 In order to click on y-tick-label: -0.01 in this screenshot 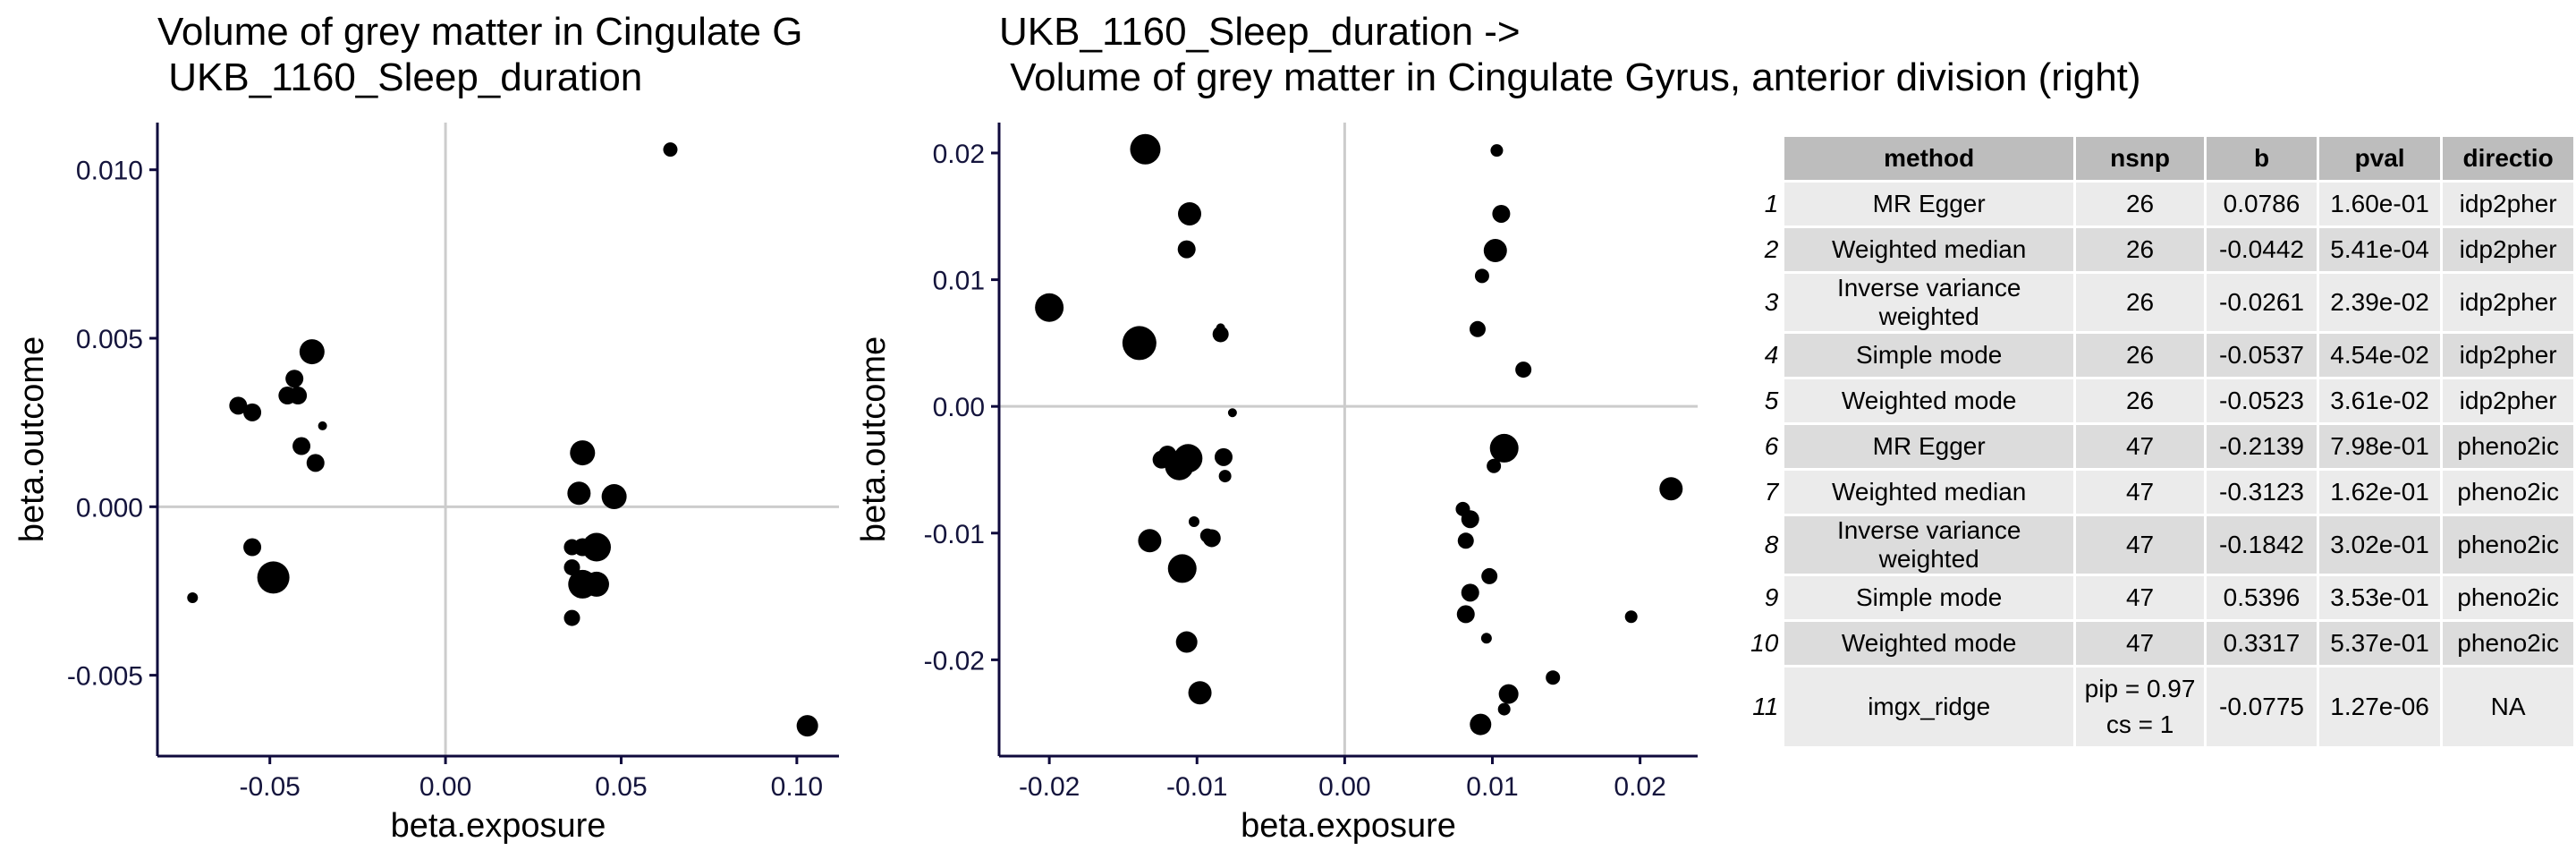, I will do `click(954, 534)`.